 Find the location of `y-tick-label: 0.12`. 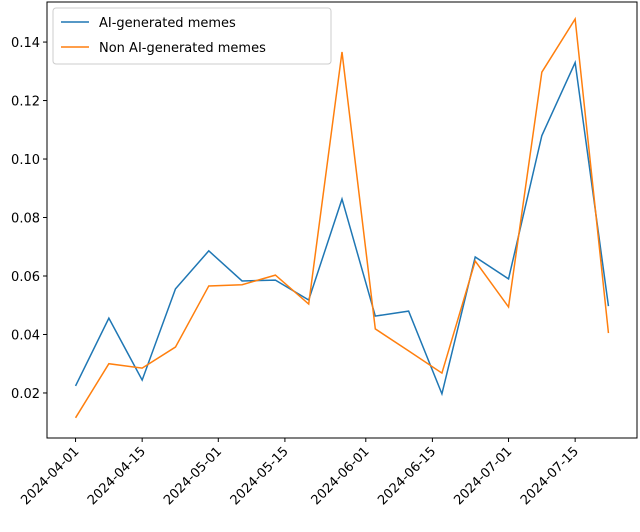

y-tick-label: 0.12 is located at coordinates (25, 102).